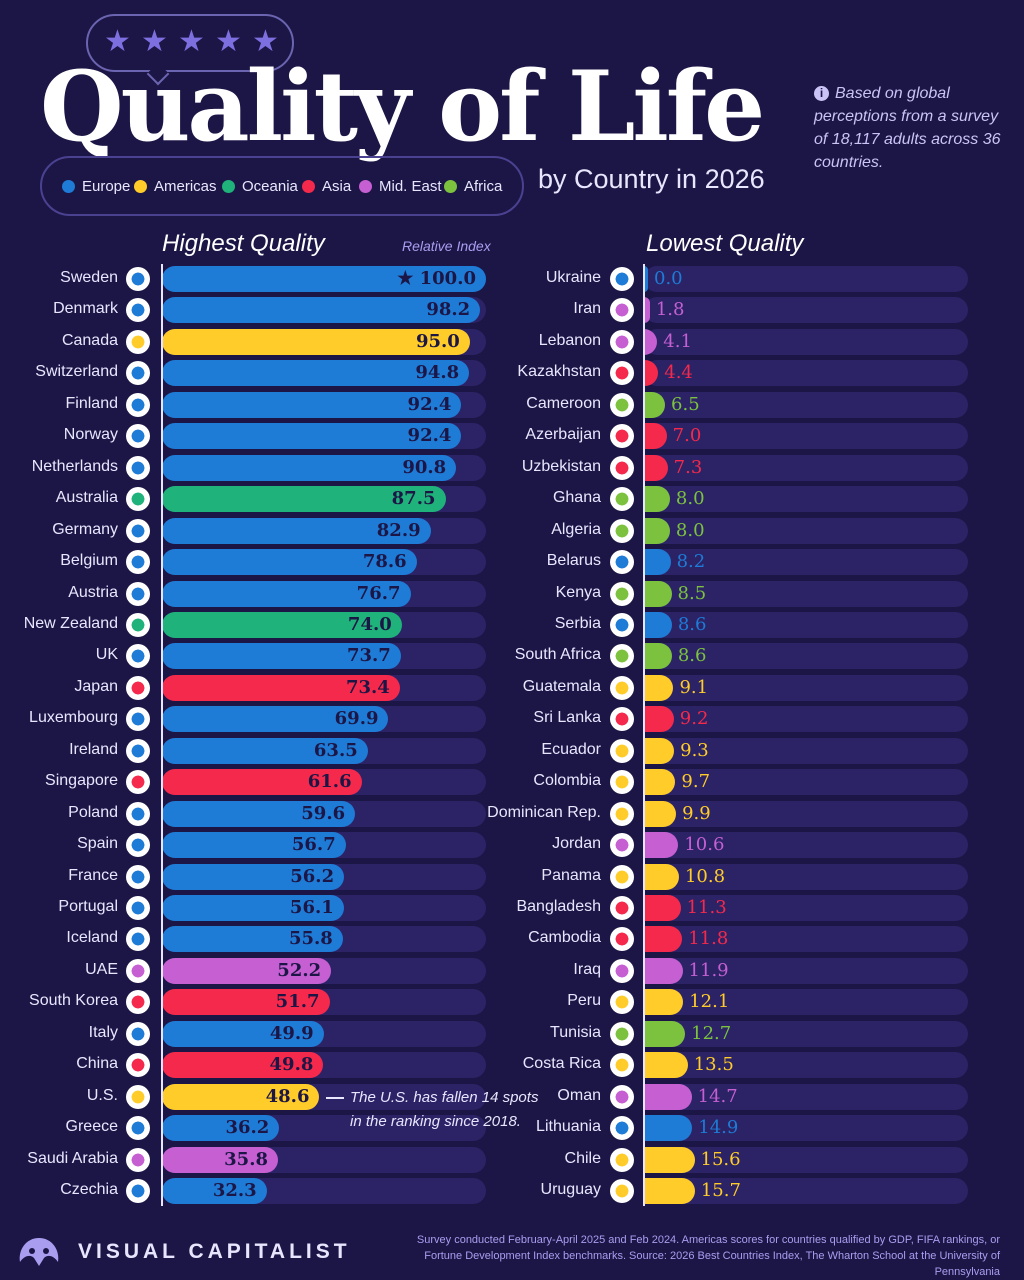  What do you see at coordinates (286, 593) in the screenshot?
I see `bar-austria` at bounding box center [286, 593].